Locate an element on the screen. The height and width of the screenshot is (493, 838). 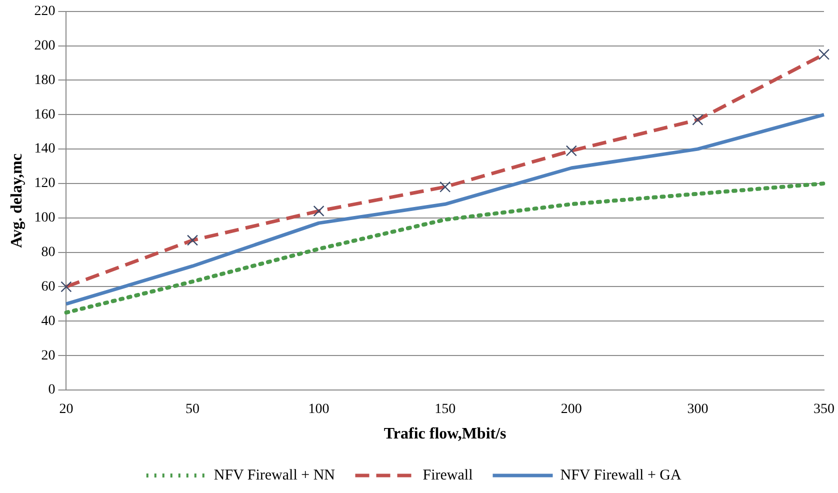
y-tick-label: 20 is located at coordinates (48, 356).